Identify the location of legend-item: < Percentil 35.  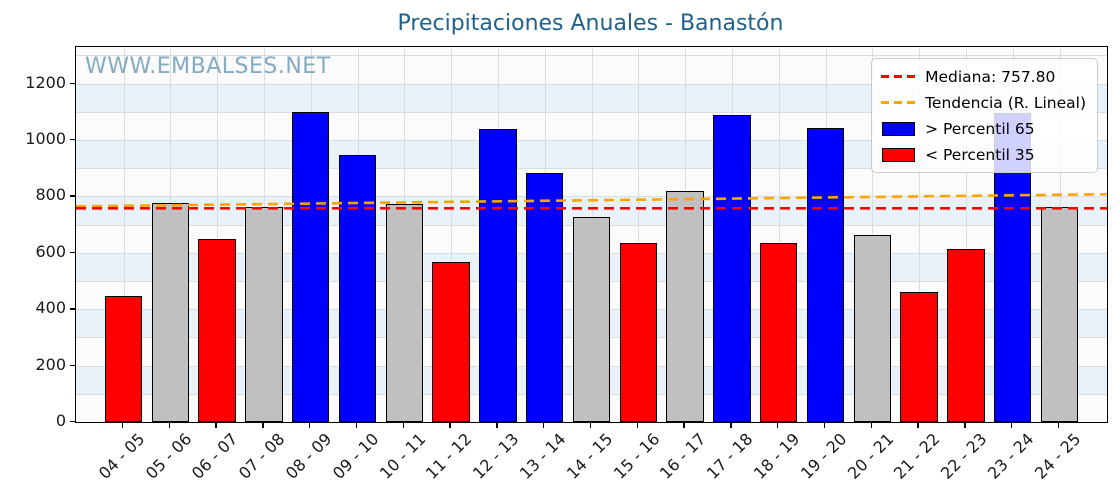
(983, 154).